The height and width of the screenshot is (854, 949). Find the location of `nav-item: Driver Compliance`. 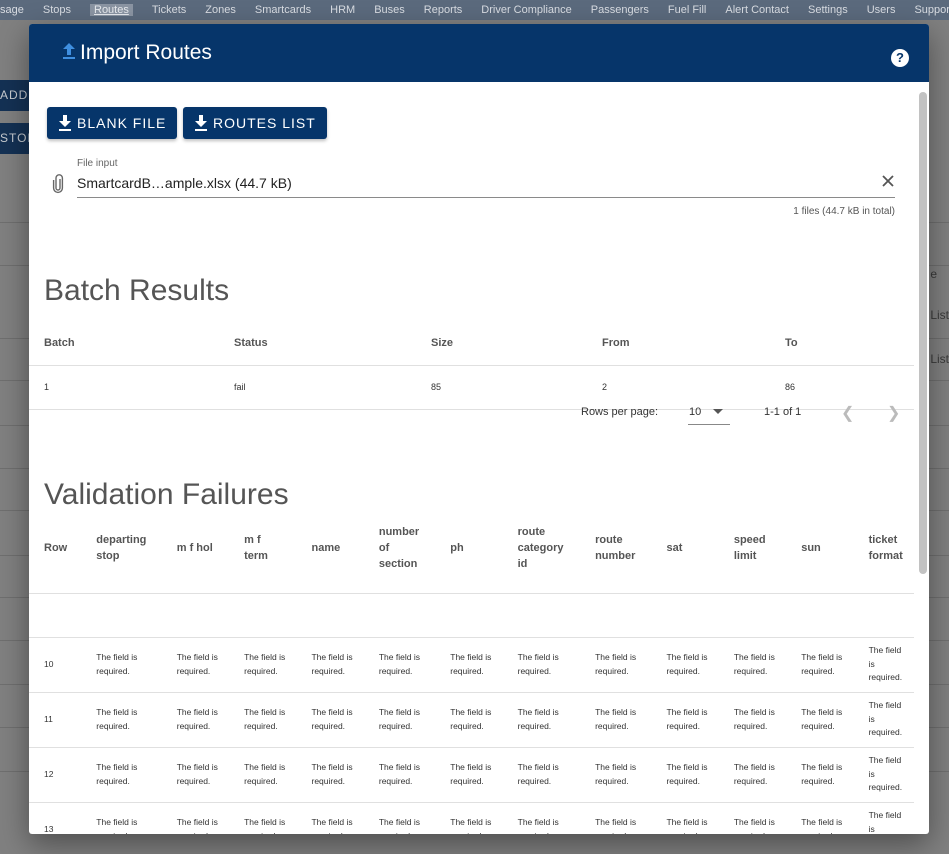

nav-item: Driver Compliance is located at coordinates (526, 10).